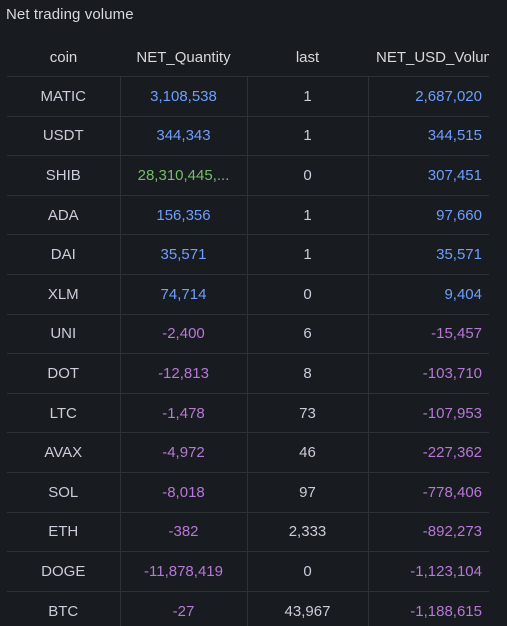 Image resolution: width=507 pixels, height=626 pixels. What do you see at coordinates (184, 452) in the screenshot?
I see `cell-net-quantity: -4,972` at bounding box center [184, 452].